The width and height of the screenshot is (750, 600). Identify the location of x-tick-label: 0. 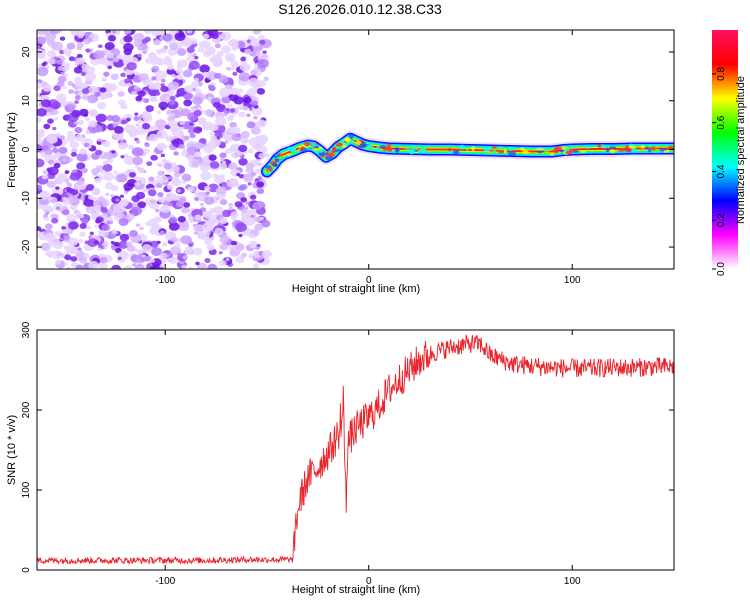
(369, 581).